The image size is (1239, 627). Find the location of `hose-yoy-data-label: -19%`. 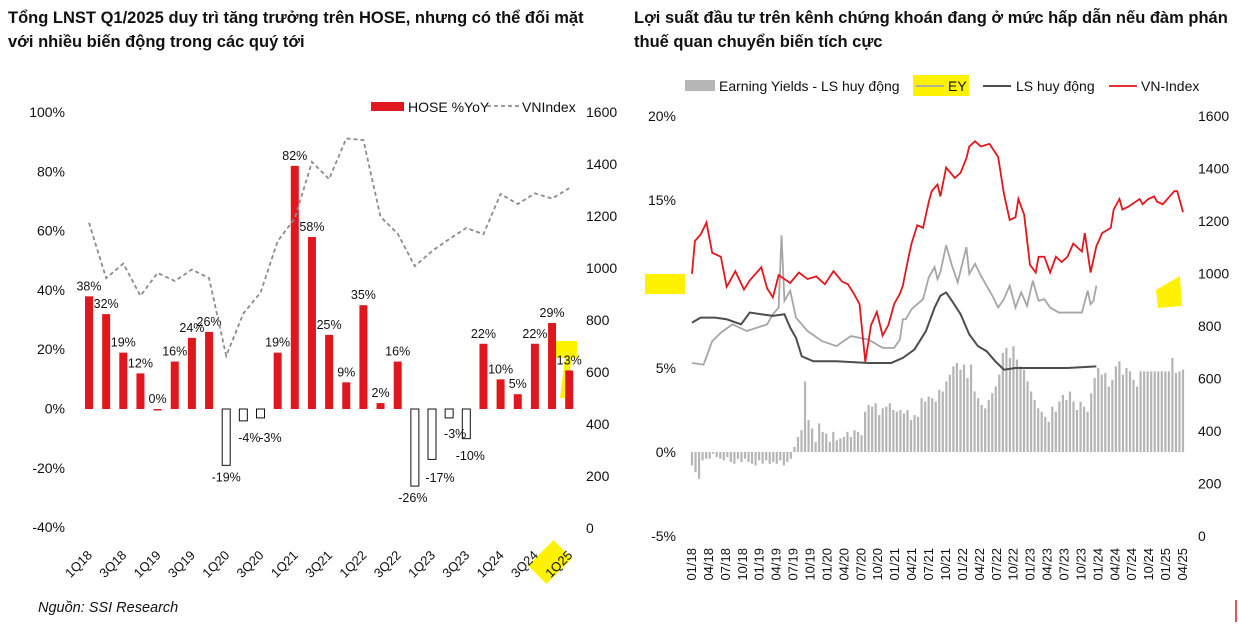

hose-yoy-data-label: -19% is located at coordinates (226, 477).